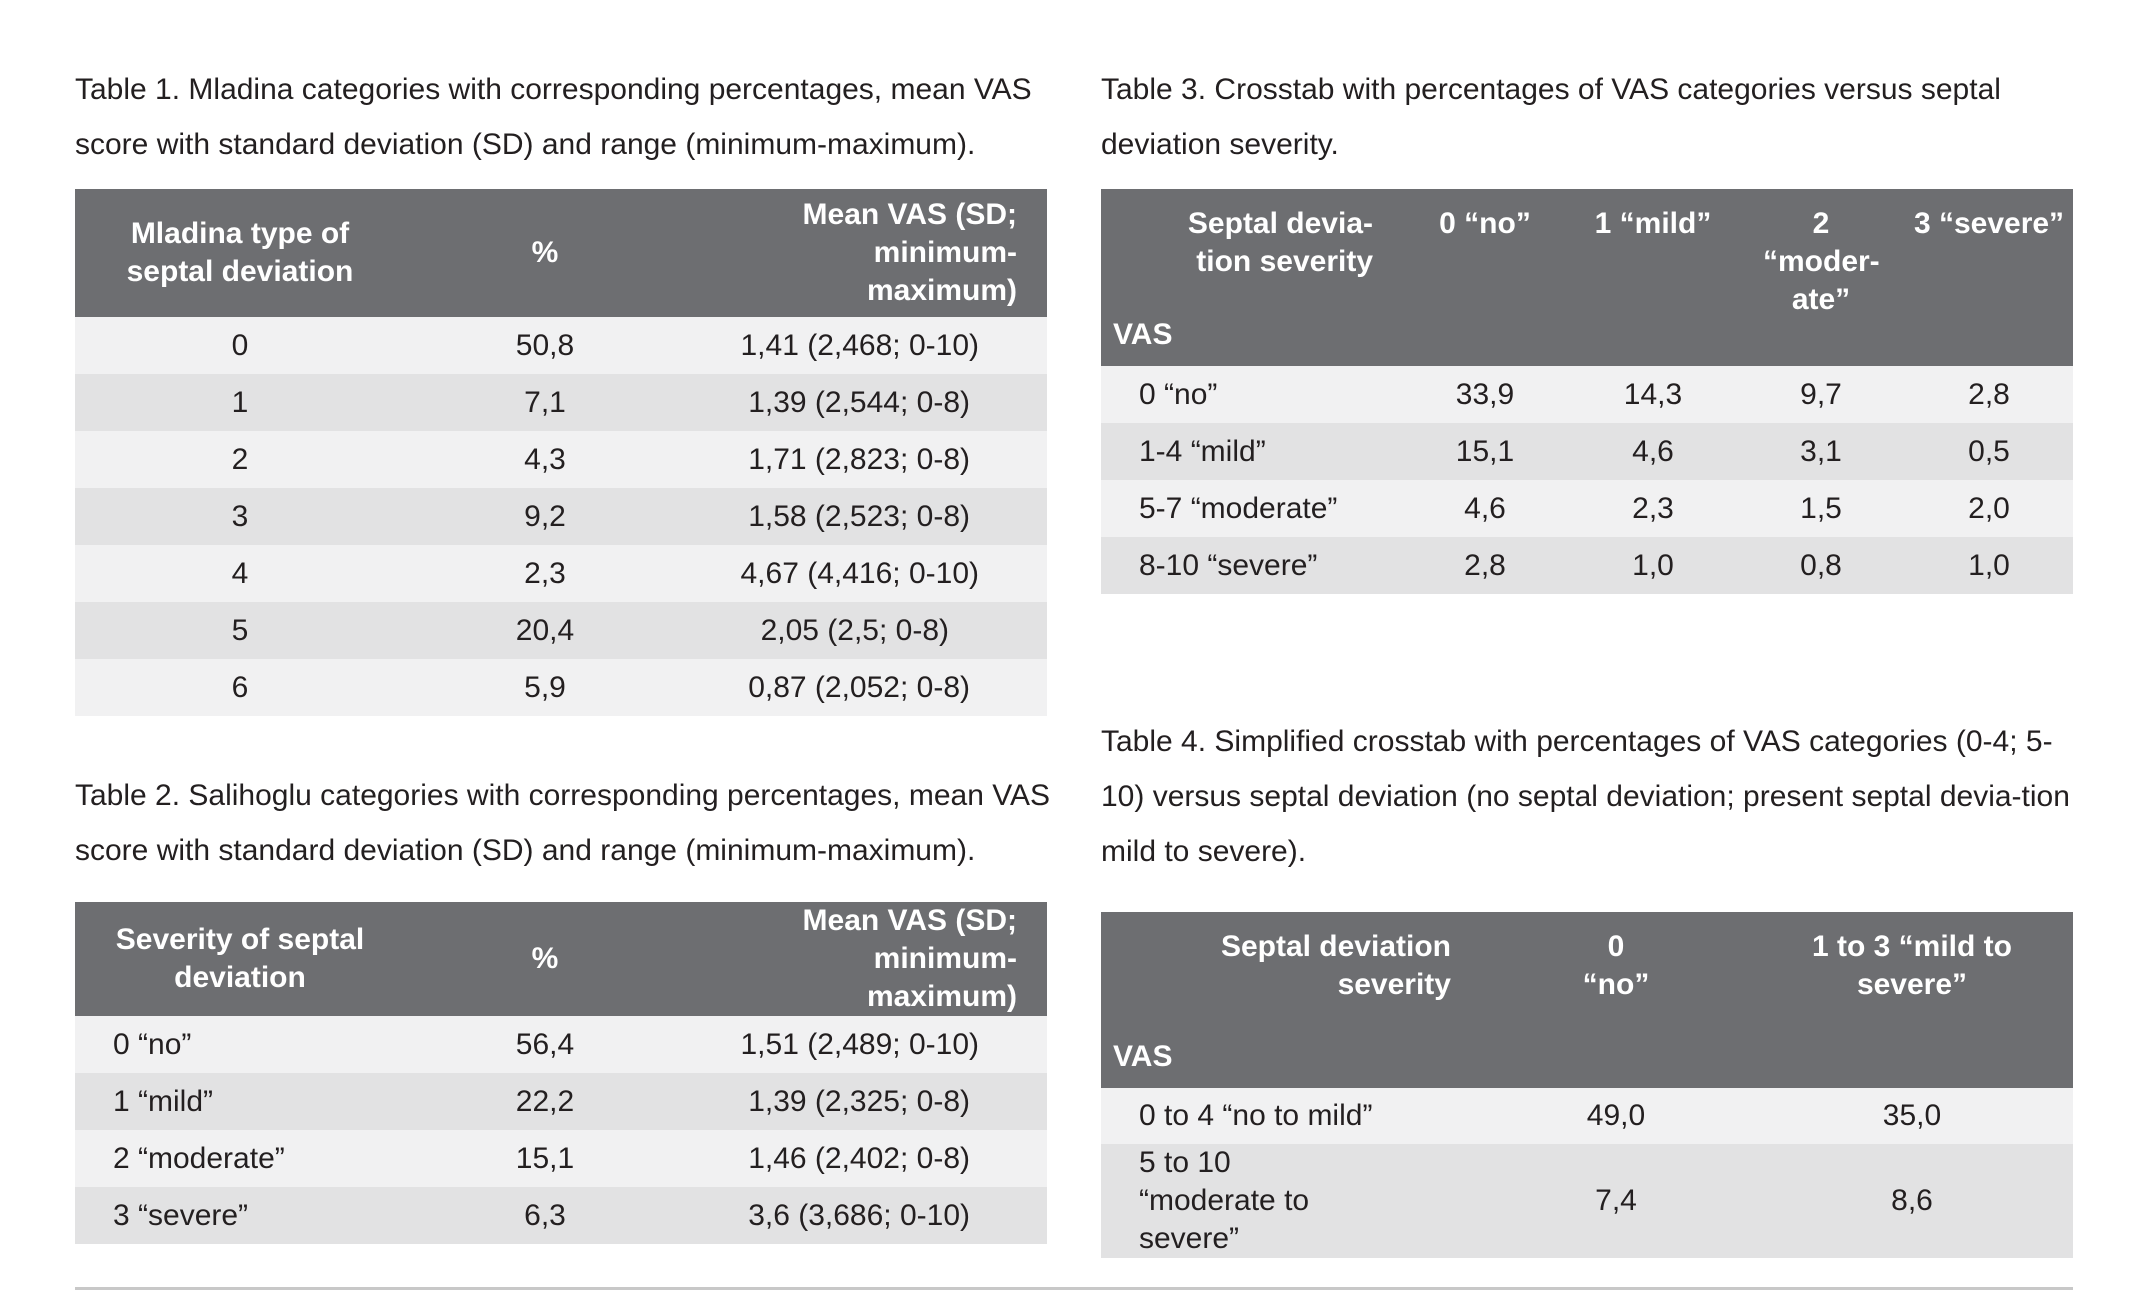 This screenshot has height=1292, width=2132. What do you see at coordinates (1143, 334) in the screenshot?
I see `table3-corner-bottom: VAS` at bounding box center [1143, 334].